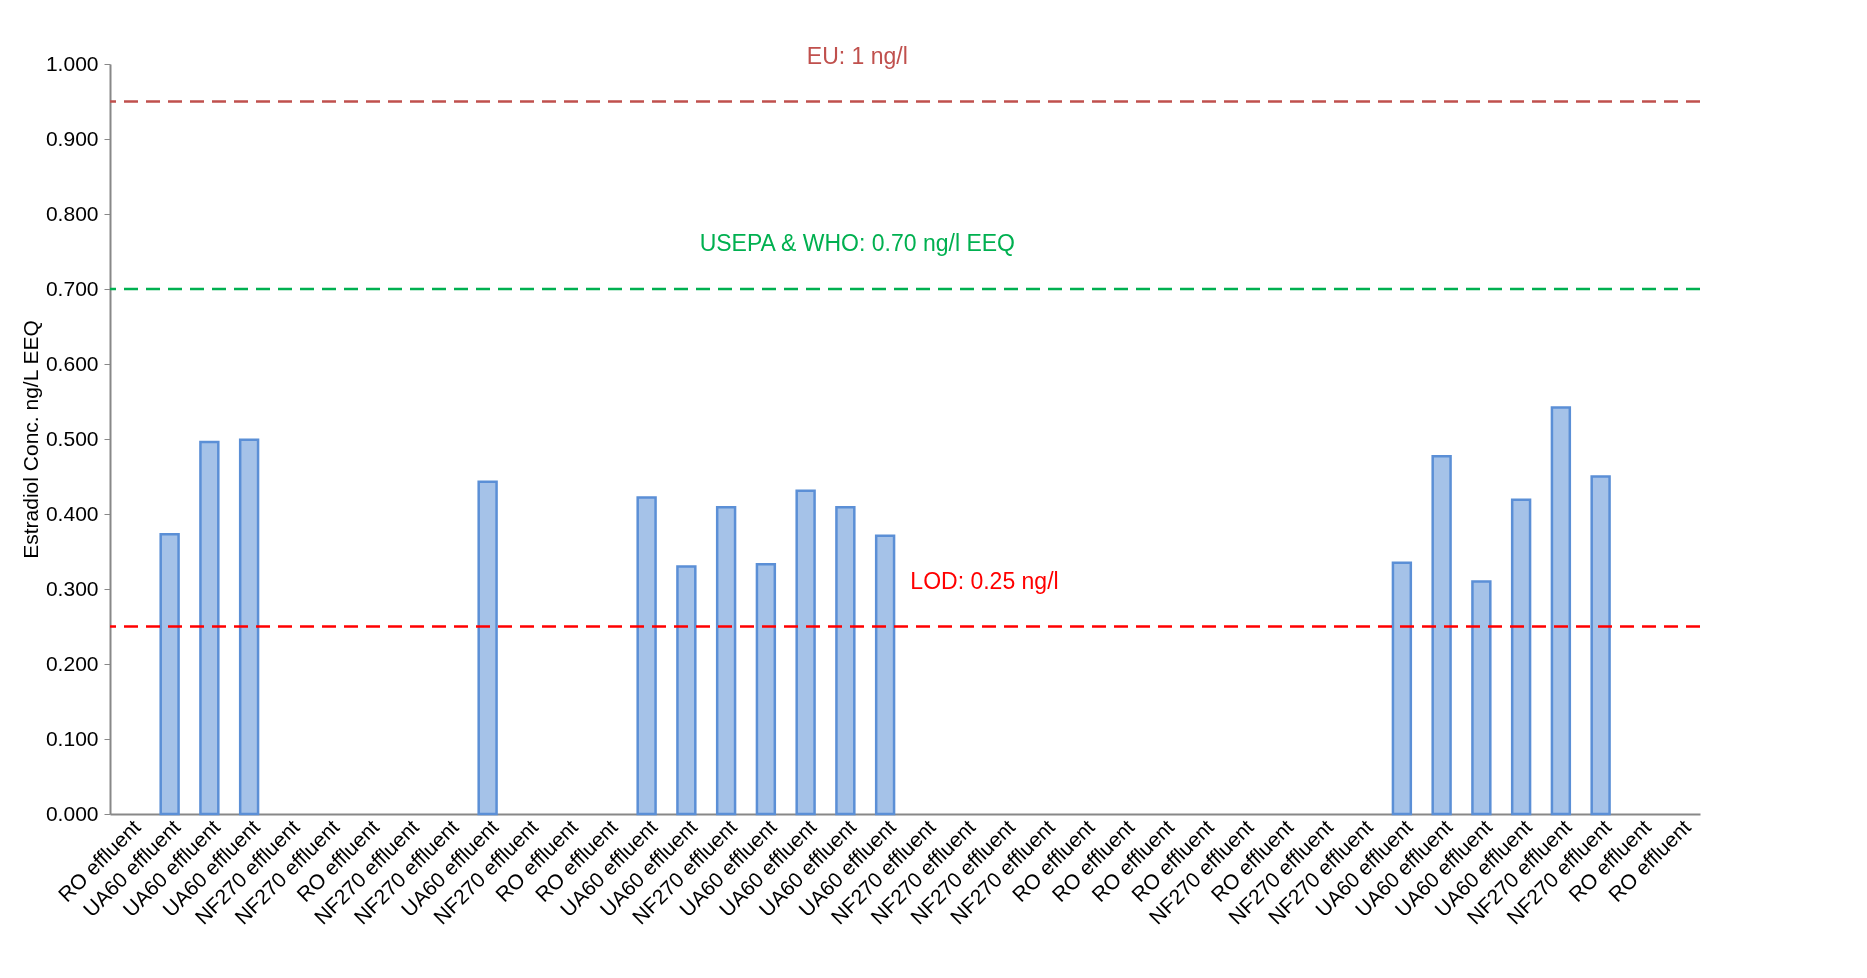 The width and height of the screenshot is (1867, 978). What do you see at coordinates (72, 438) in the screenshot?
I see `y-tick-label: 0.500` at bounding box center [72, 438].